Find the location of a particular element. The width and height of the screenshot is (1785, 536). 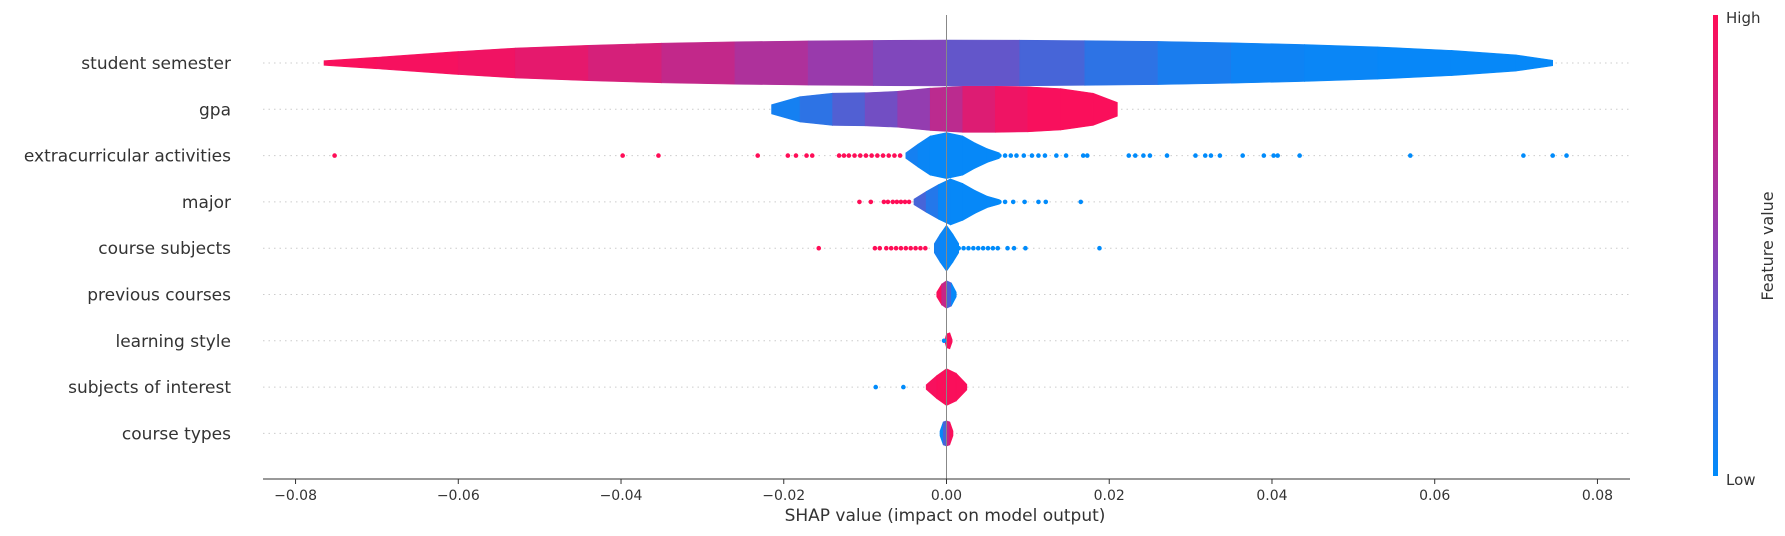

feature-label: learning style is located at coordinates (173, 342).